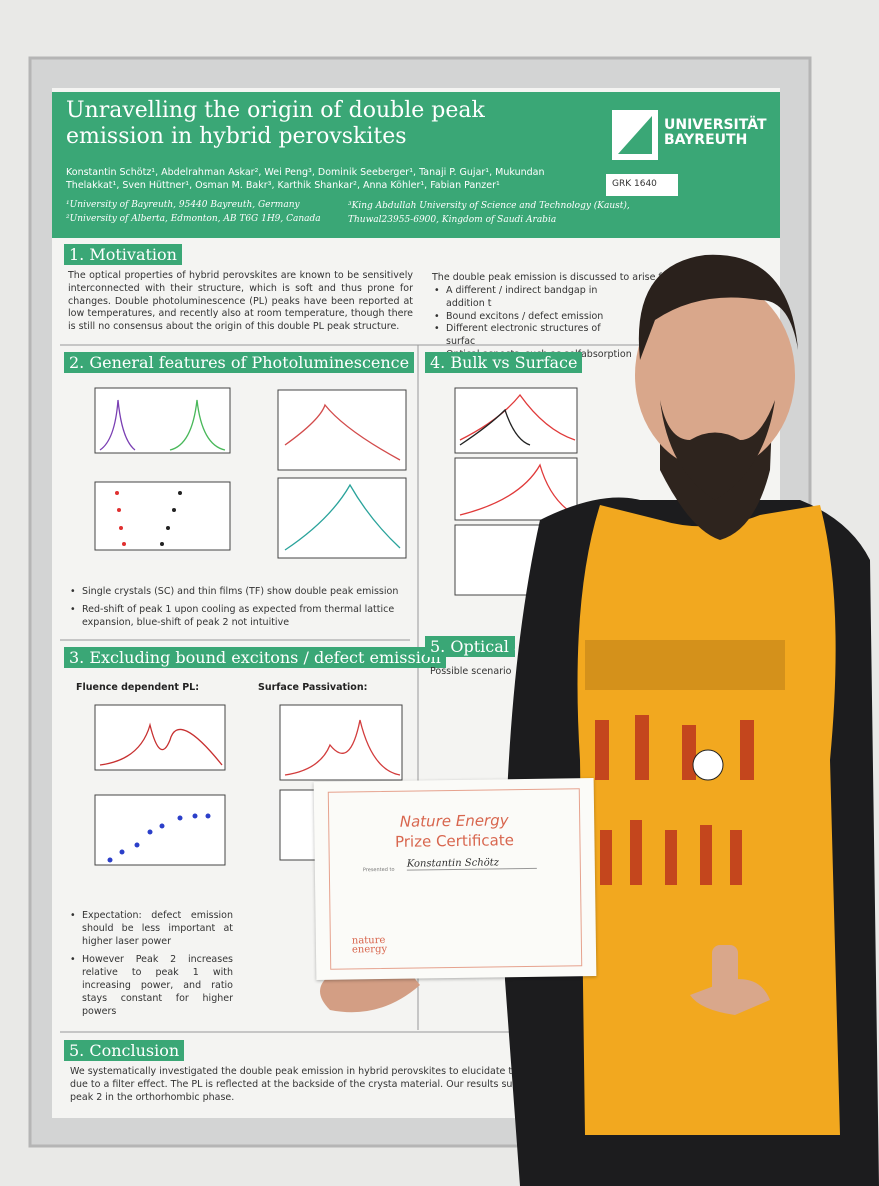 Image resolution: width=879 pixels, height=1186 pixels. Describe the element at coordinates (471, 671) in the screenshot. I see `paragraph: Possible scenario` at that location.